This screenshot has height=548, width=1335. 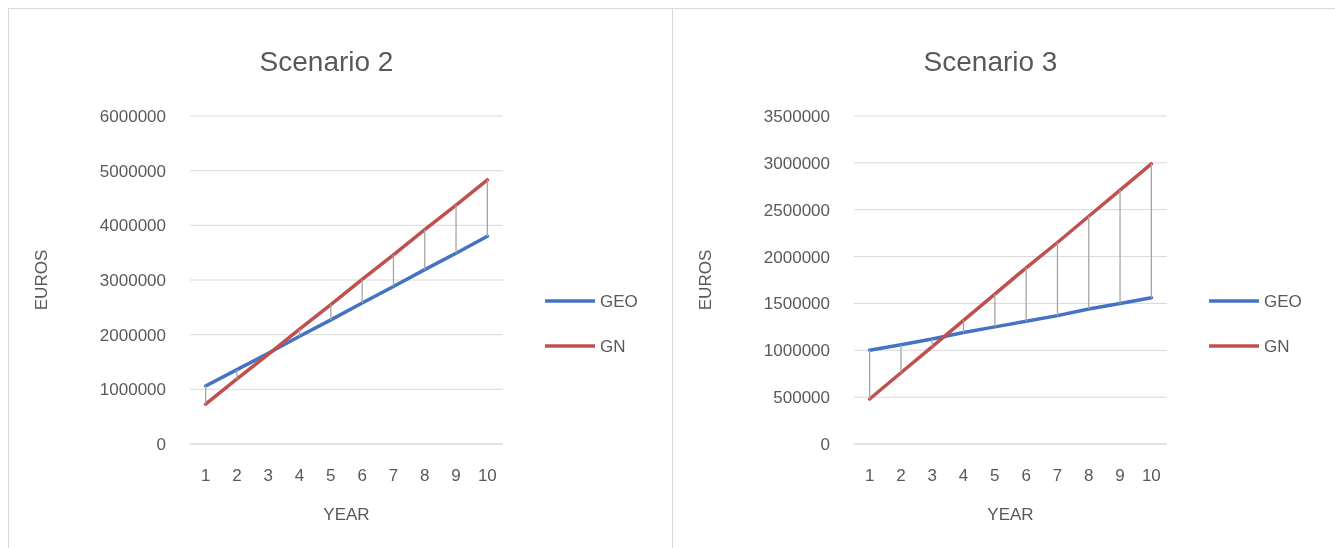 What do you see at coordinates (796, 210) in the screenshot?
I see `y-tick-label: 2500000` at bounding box center [796, 210].